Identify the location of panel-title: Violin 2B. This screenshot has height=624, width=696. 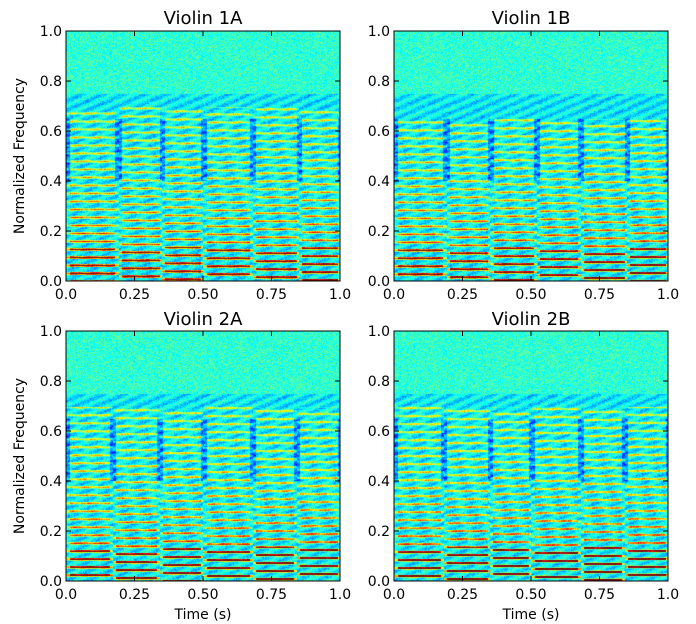
(531, 319).